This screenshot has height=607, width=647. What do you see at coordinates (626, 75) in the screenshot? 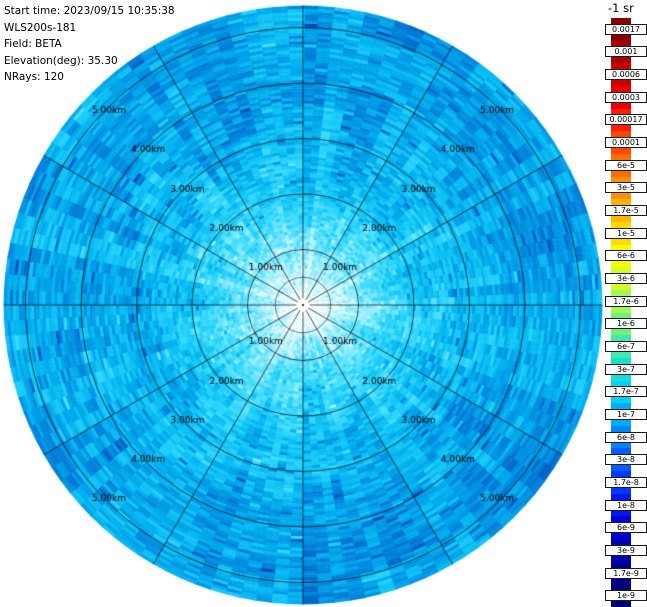
I see `colorbar-tick-label: 0.0006` at bounding box center [626, 75].